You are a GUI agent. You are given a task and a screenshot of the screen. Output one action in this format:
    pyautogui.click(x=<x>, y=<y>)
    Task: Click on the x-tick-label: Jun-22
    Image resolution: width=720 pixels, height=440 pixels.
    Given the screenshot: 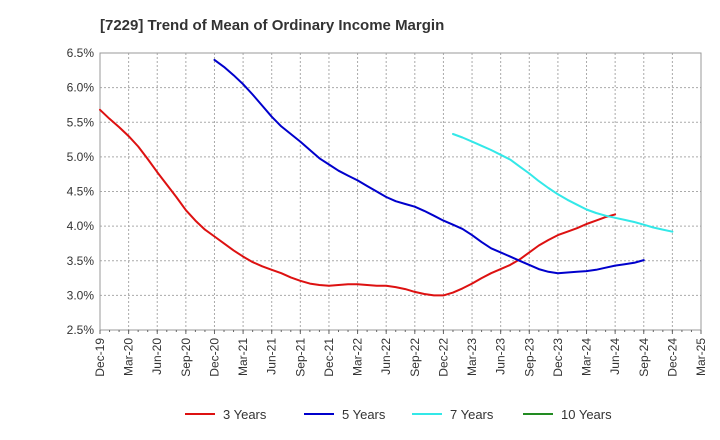 What is the action you would take?
    pyautogui.click(x=386, y=356)
    